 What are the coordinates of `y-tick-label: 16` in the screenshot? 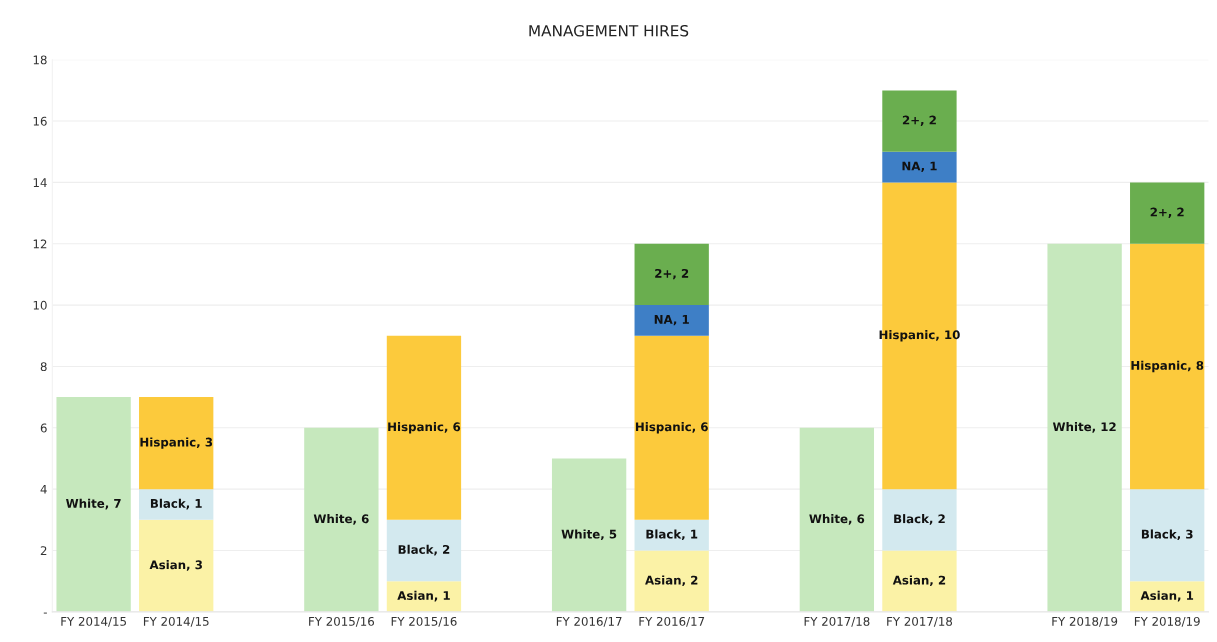 It's located at (40, 121).